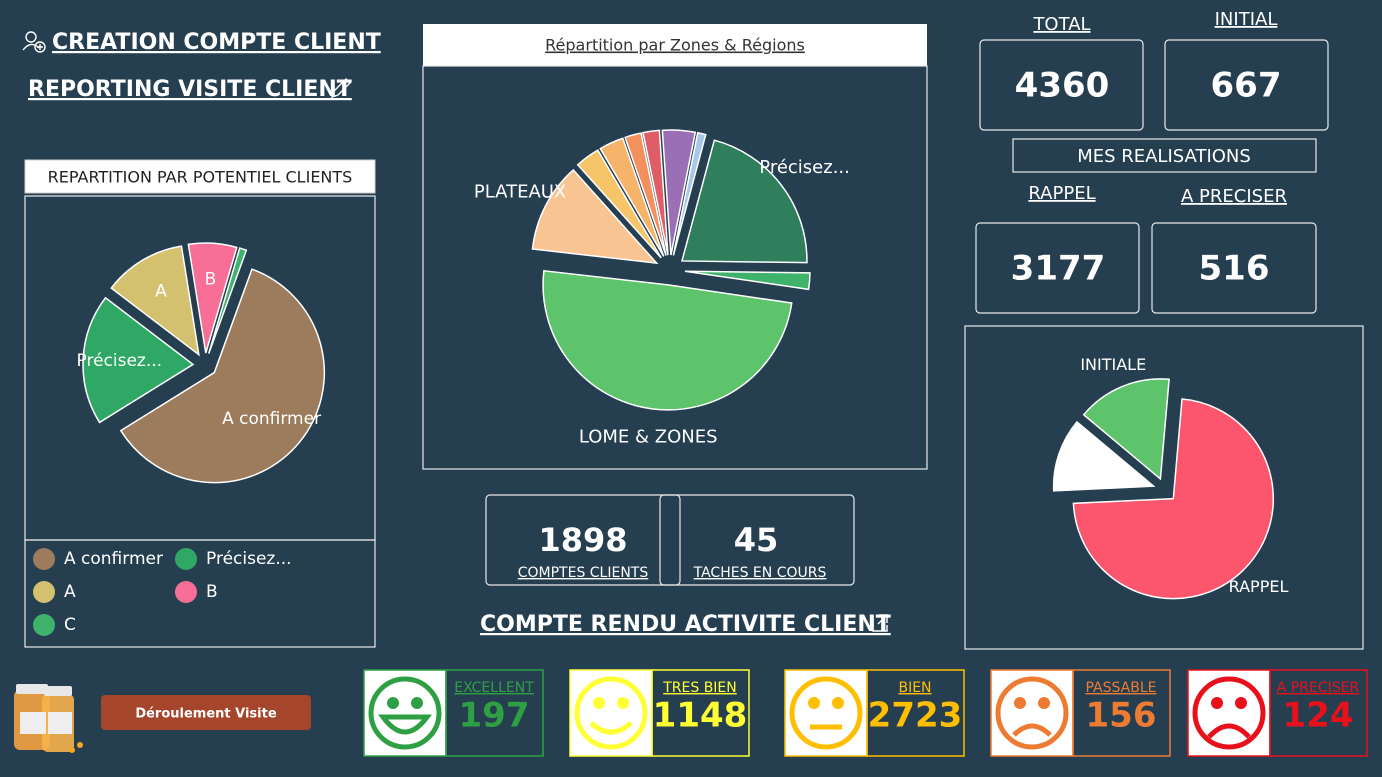 Image resolution: width=1382 pixels, height=777 pixels. Describe the element at coordinates (340, 88) in the screenshot. I see `edit-icon` at that location.